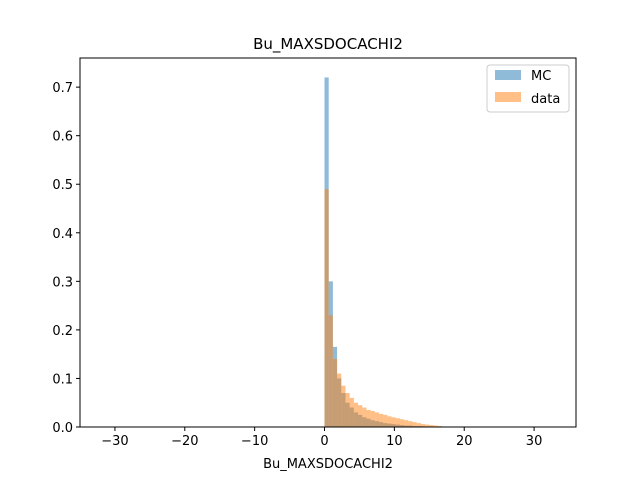  I want to click on y-tick-label: 0.2, so click(62, 331).